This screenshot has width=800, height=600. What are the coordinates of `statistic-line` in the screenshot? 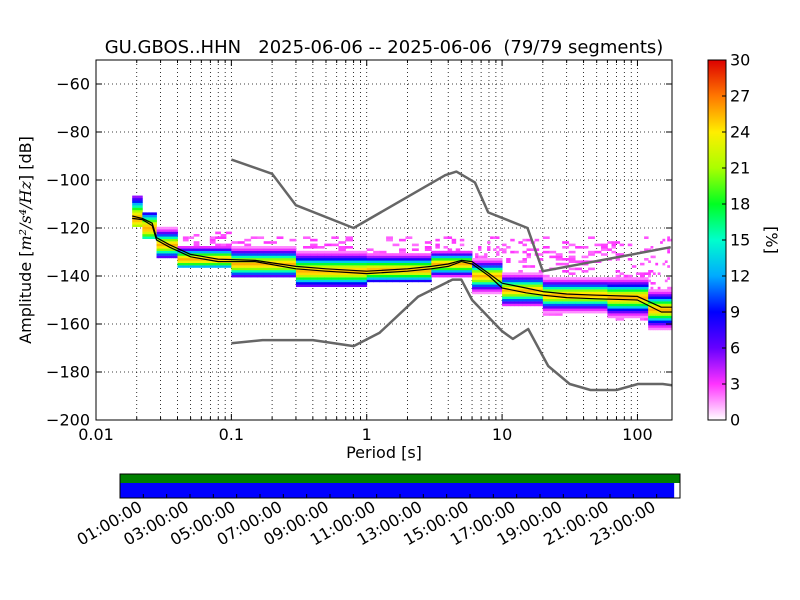 It's located at (402, 261).